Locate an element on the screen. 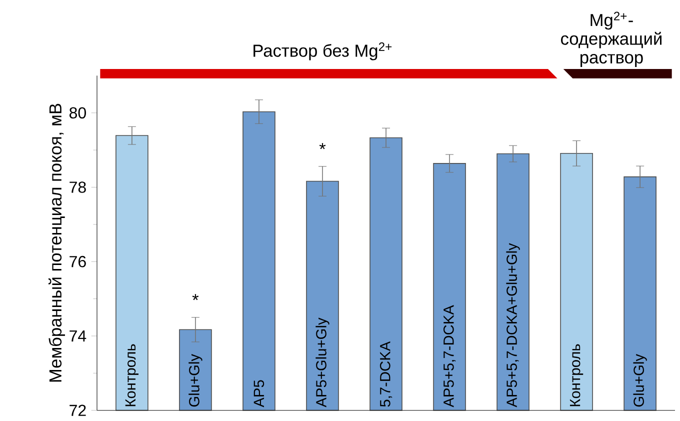 The height and width of the screenshot is (421, 680). x-tick-label: AP5+5,7-DCKA+Glu+Gly is located at coordinates (513, 325).